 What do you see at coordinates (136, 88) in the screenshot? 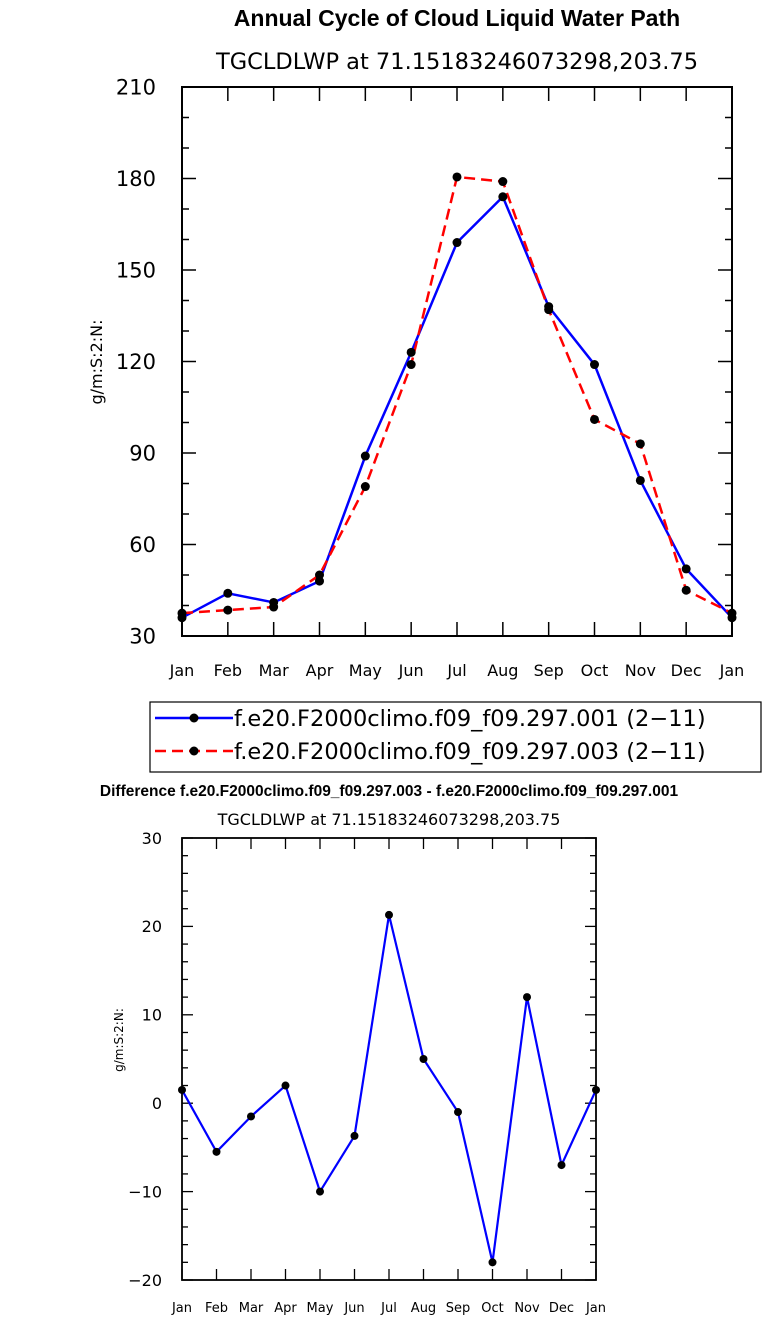
I see `y-tick-label: 210` at bounding box center [136, 88].